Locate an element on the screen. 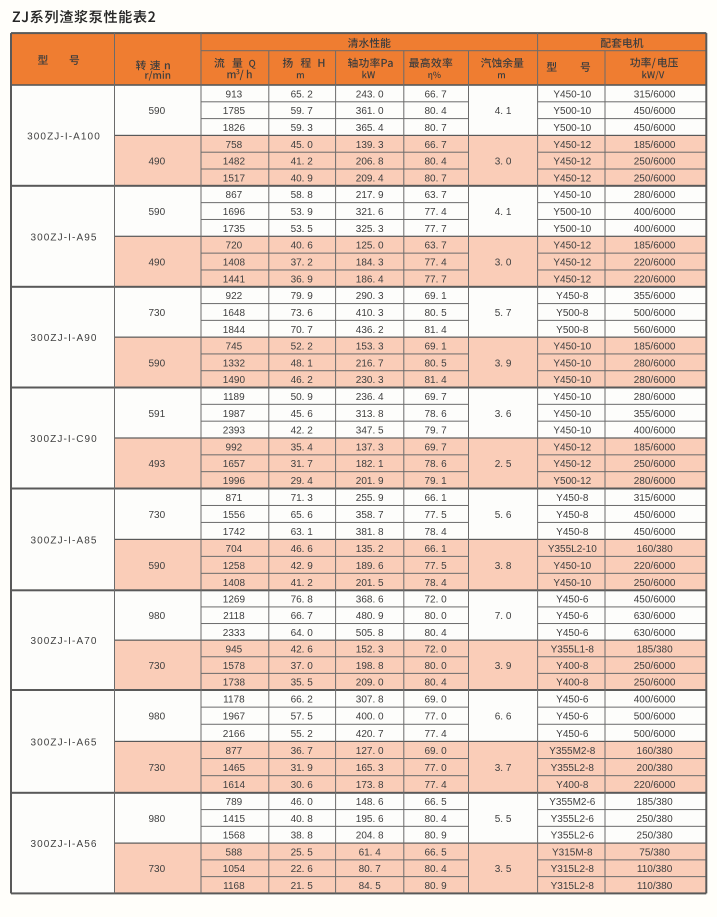  svg-text: 48. 1 is located at coordinates (302, 363).